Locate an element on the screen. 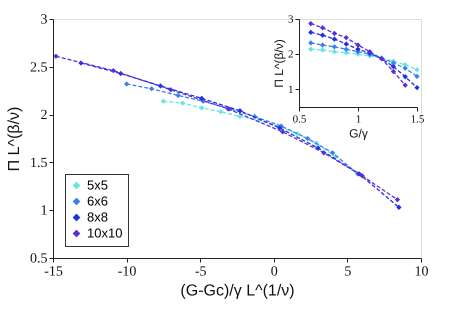 This screenshot has height=324, width=474. x-axis-title: (G-Gc)/γ L^(1/ν) is located at coordinates (237, 291).